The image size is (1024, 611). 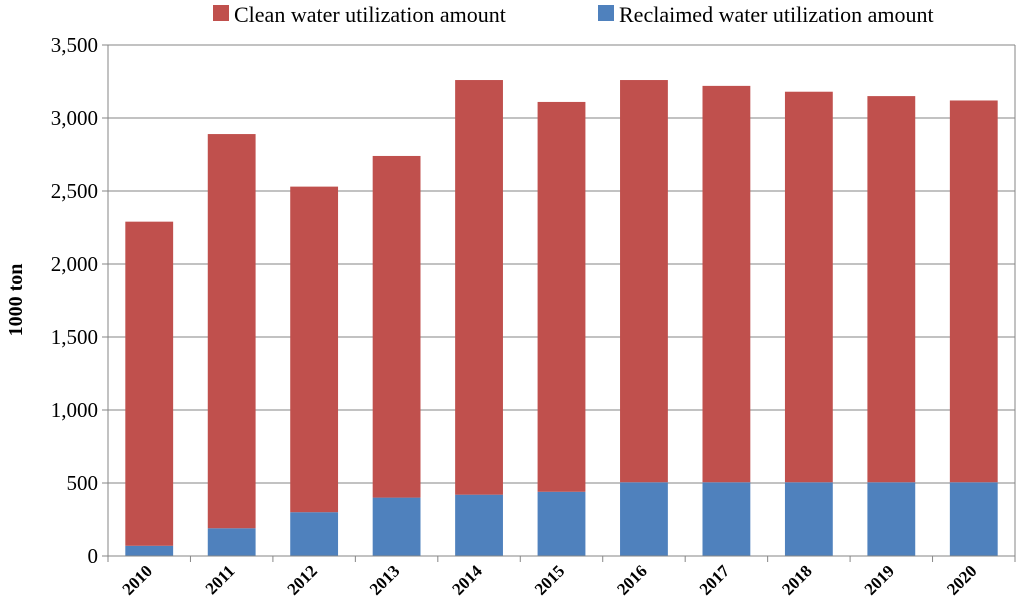 I want to click on x-tick-label: 2016, so click(x=631, y=579).